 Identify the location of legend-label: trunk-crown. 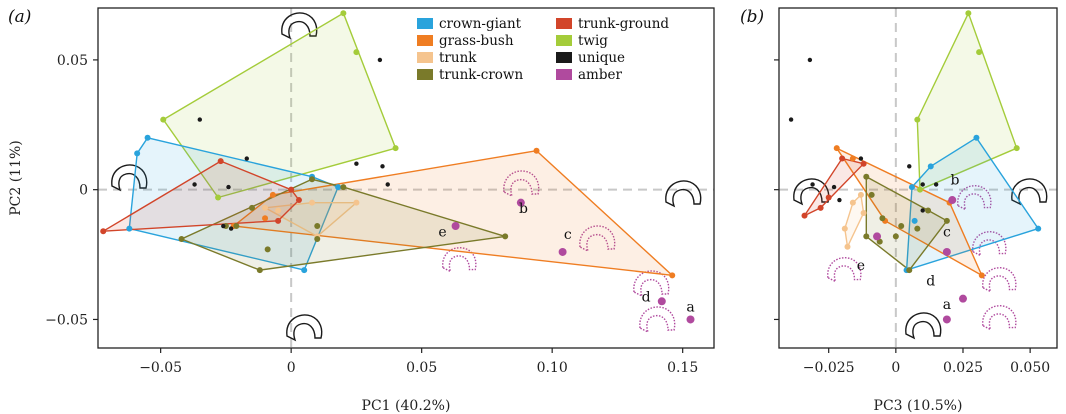
(481, 75).